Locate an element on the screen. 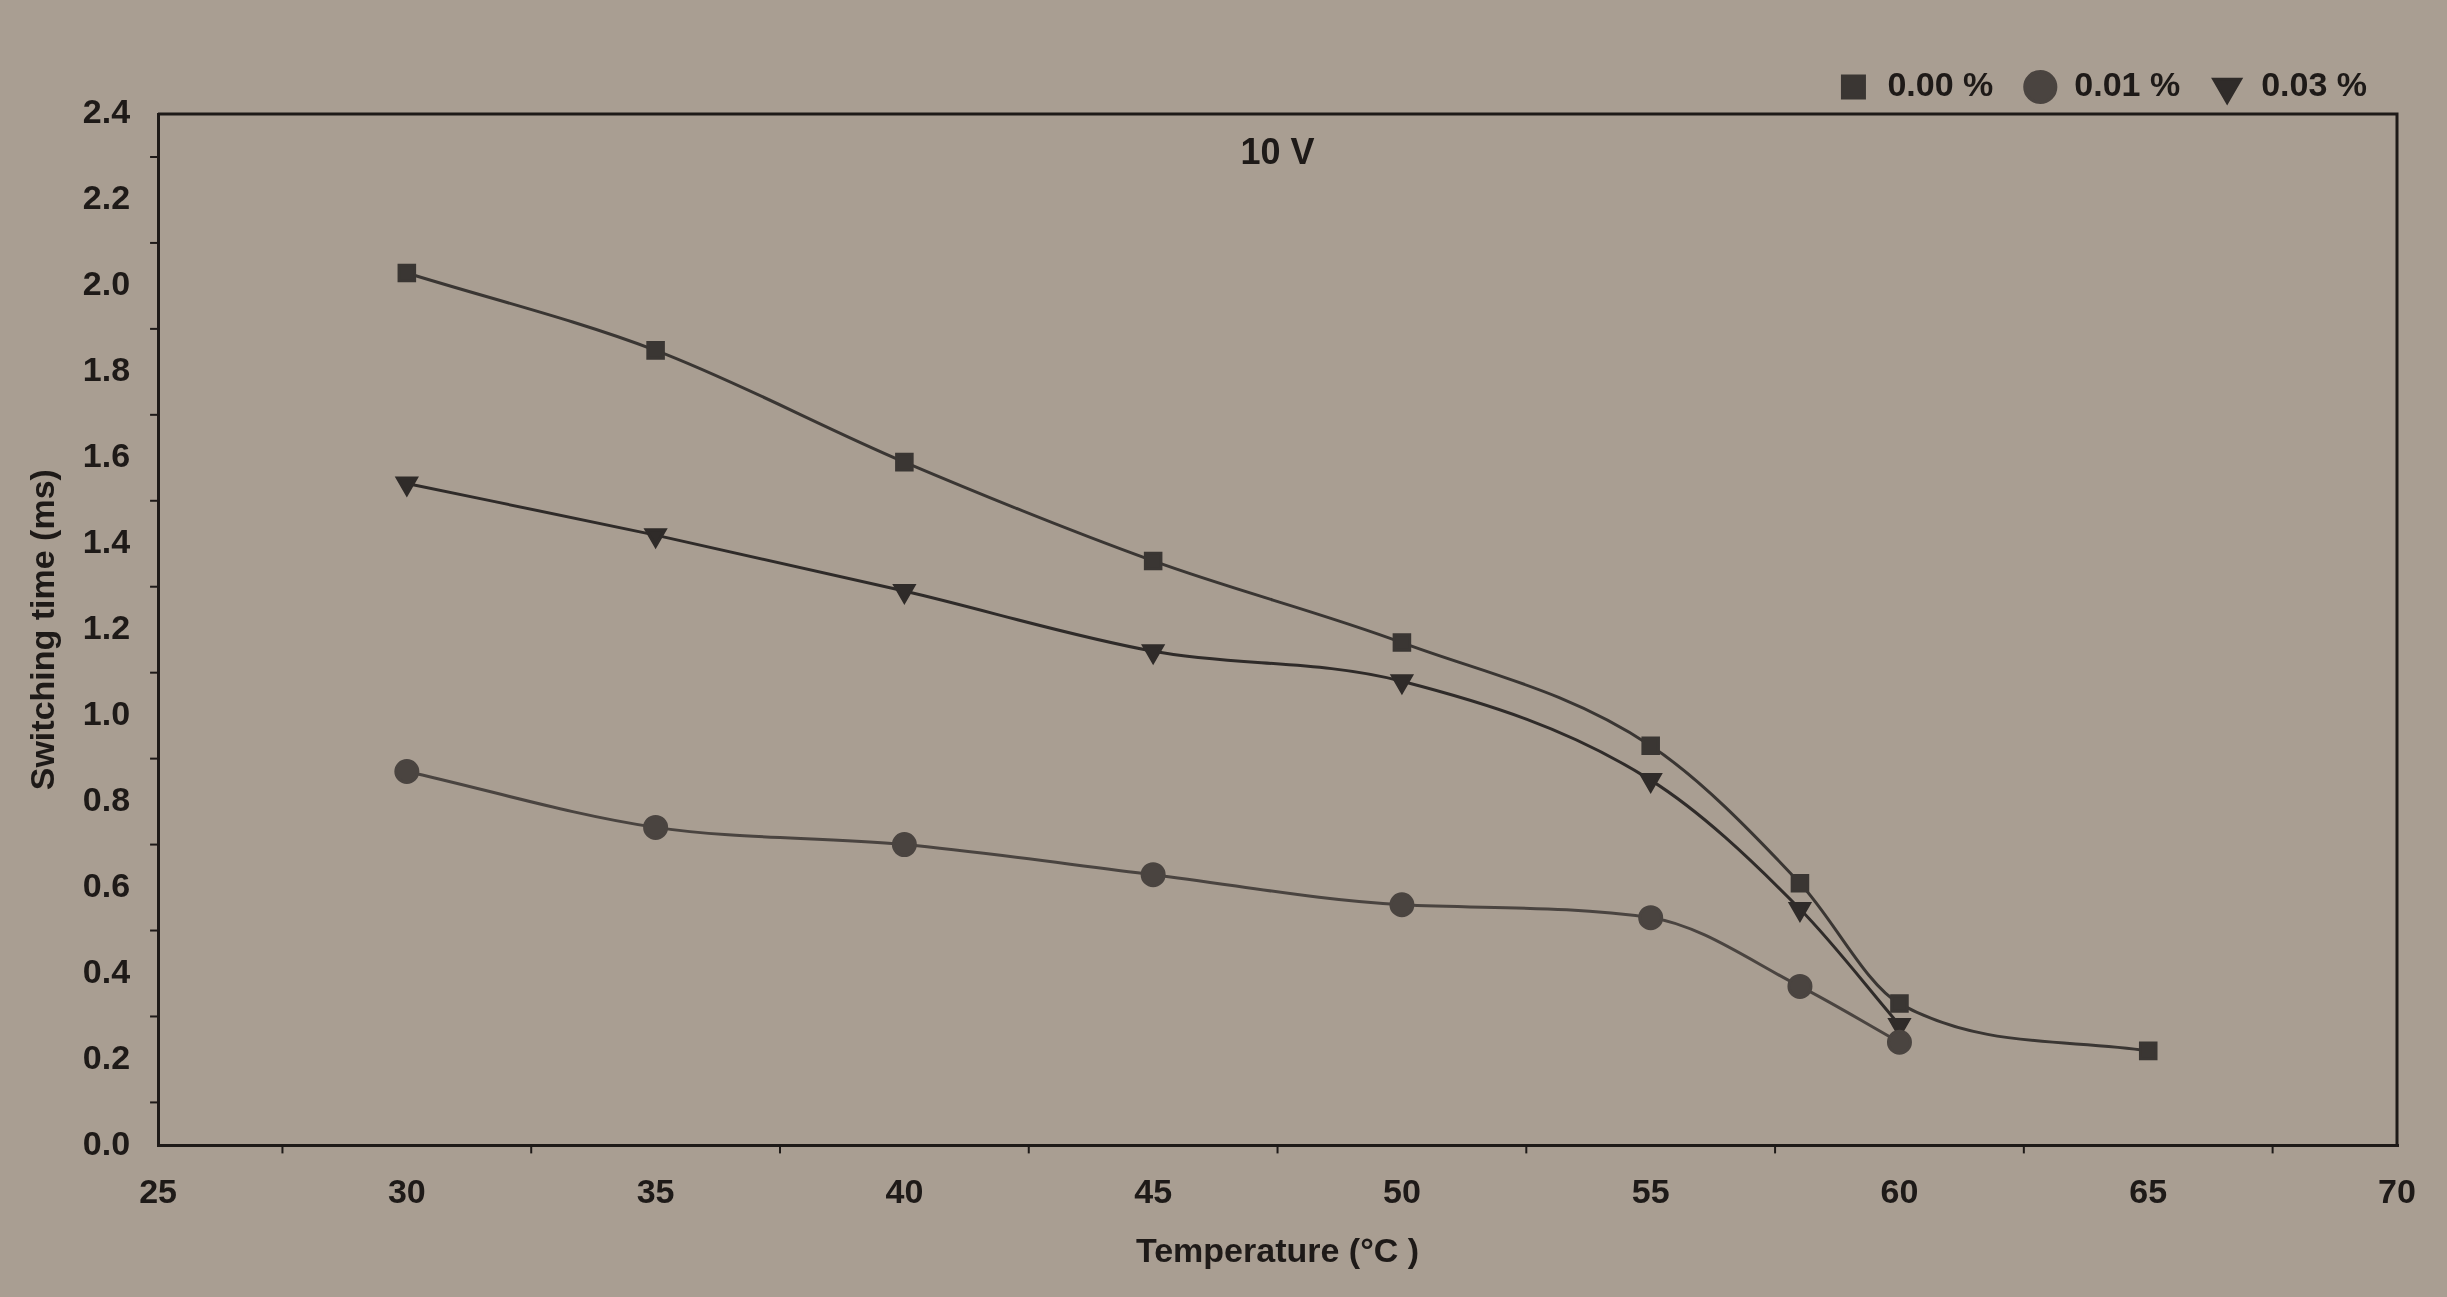 The height and width of the screenshot is (1297, 2447). x-tick-label: 45 is located at coordinates (1153, 1191).